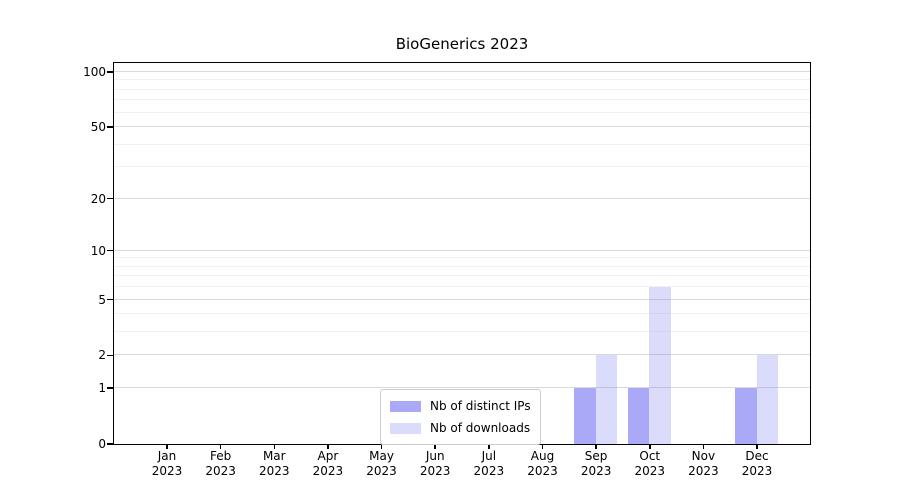 This screenshot has height=500, width=900. I want to click on legend-item-downloads: Nb of downloads, so click(460, 428).